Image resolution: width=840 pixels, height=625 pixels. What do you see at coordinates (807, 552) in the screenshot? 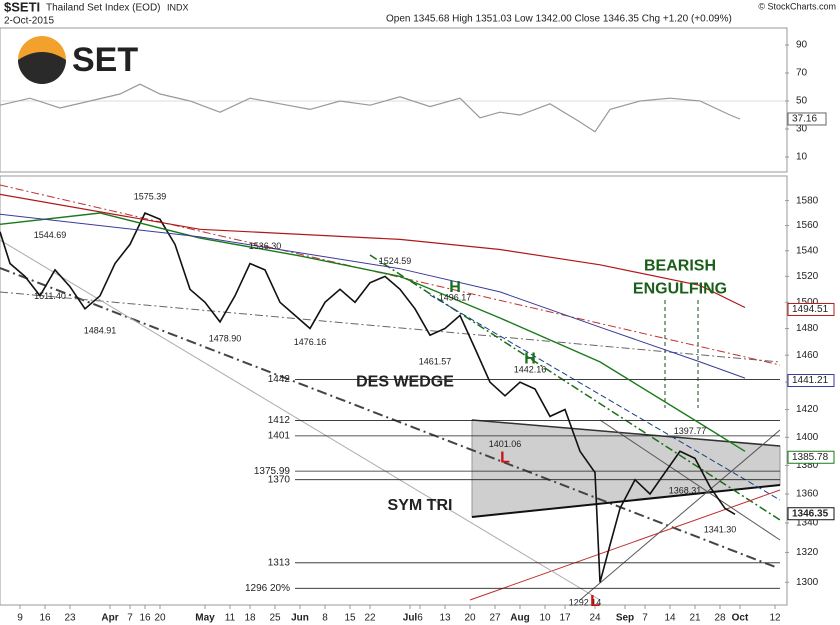
I see `y-tick-label: 1320` at bounding box center [807, 552].